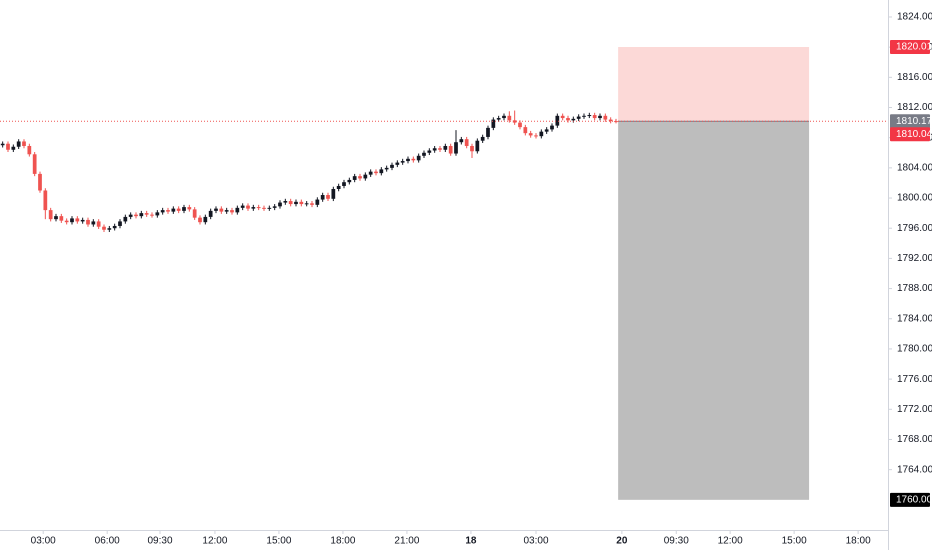  What do you see at coordinates (914, 107) in the screenshot?
I see `y-tick-label: 1812.000` at bounding box center [914, 107].